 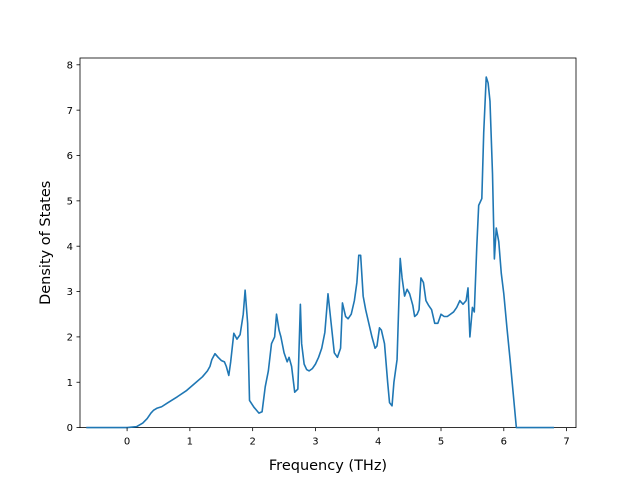 I want to click on x-tick-label: 0, so click(x=127, y=442).